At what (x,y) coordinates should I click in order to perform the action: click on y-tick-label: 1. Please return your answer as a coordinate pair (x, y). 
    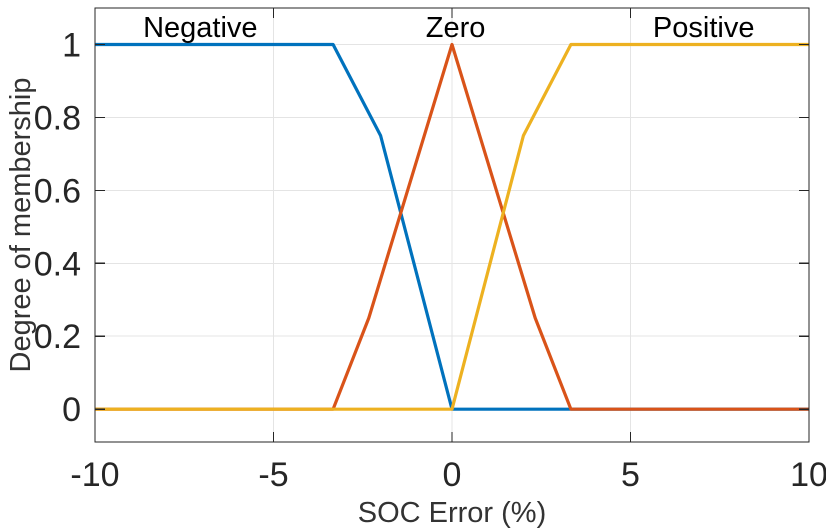
    Looking at the image, I should click on (71, 45).